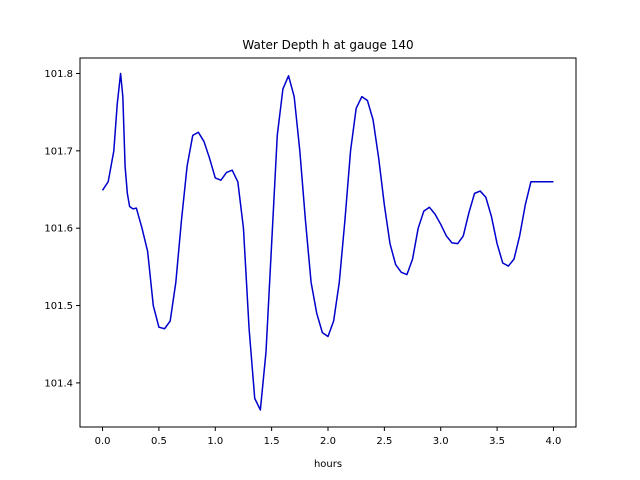 The width and height of the screenshot is (640, 480). What do you see at coordinates (328, 464) in the screenshot?
I see `x-axis-label: hours` at bounding box center [328, 464].